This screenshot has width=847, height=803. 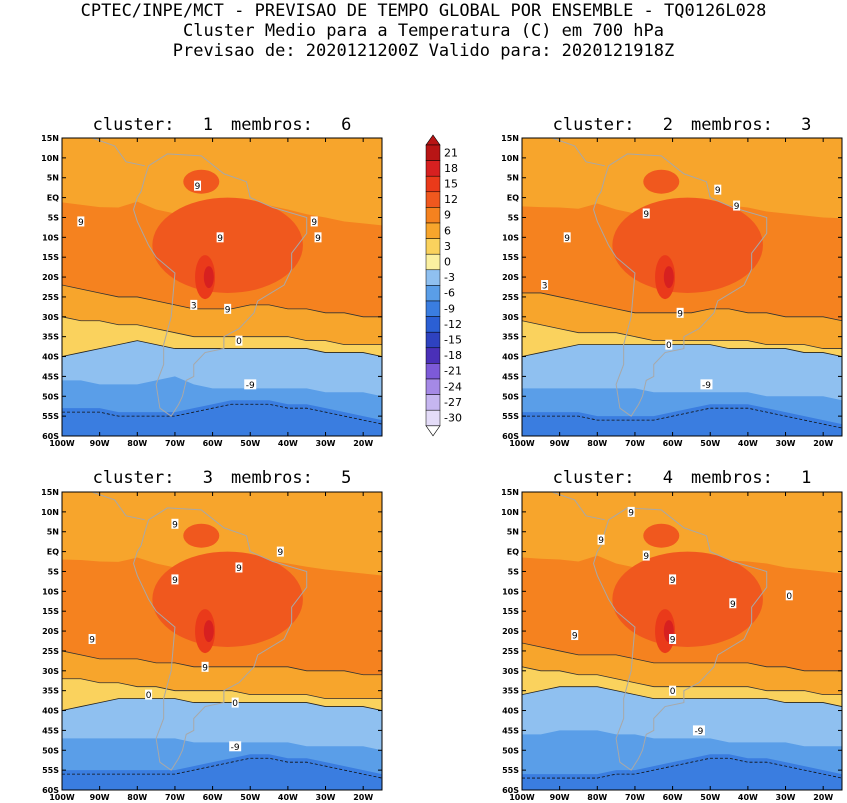 I want to click on colorbar: 21 18 15 12 9 6 3 0 -3 -6 -9 -12 -15 -18 -21 -24 -27 -30, so click(x=443, y=285).